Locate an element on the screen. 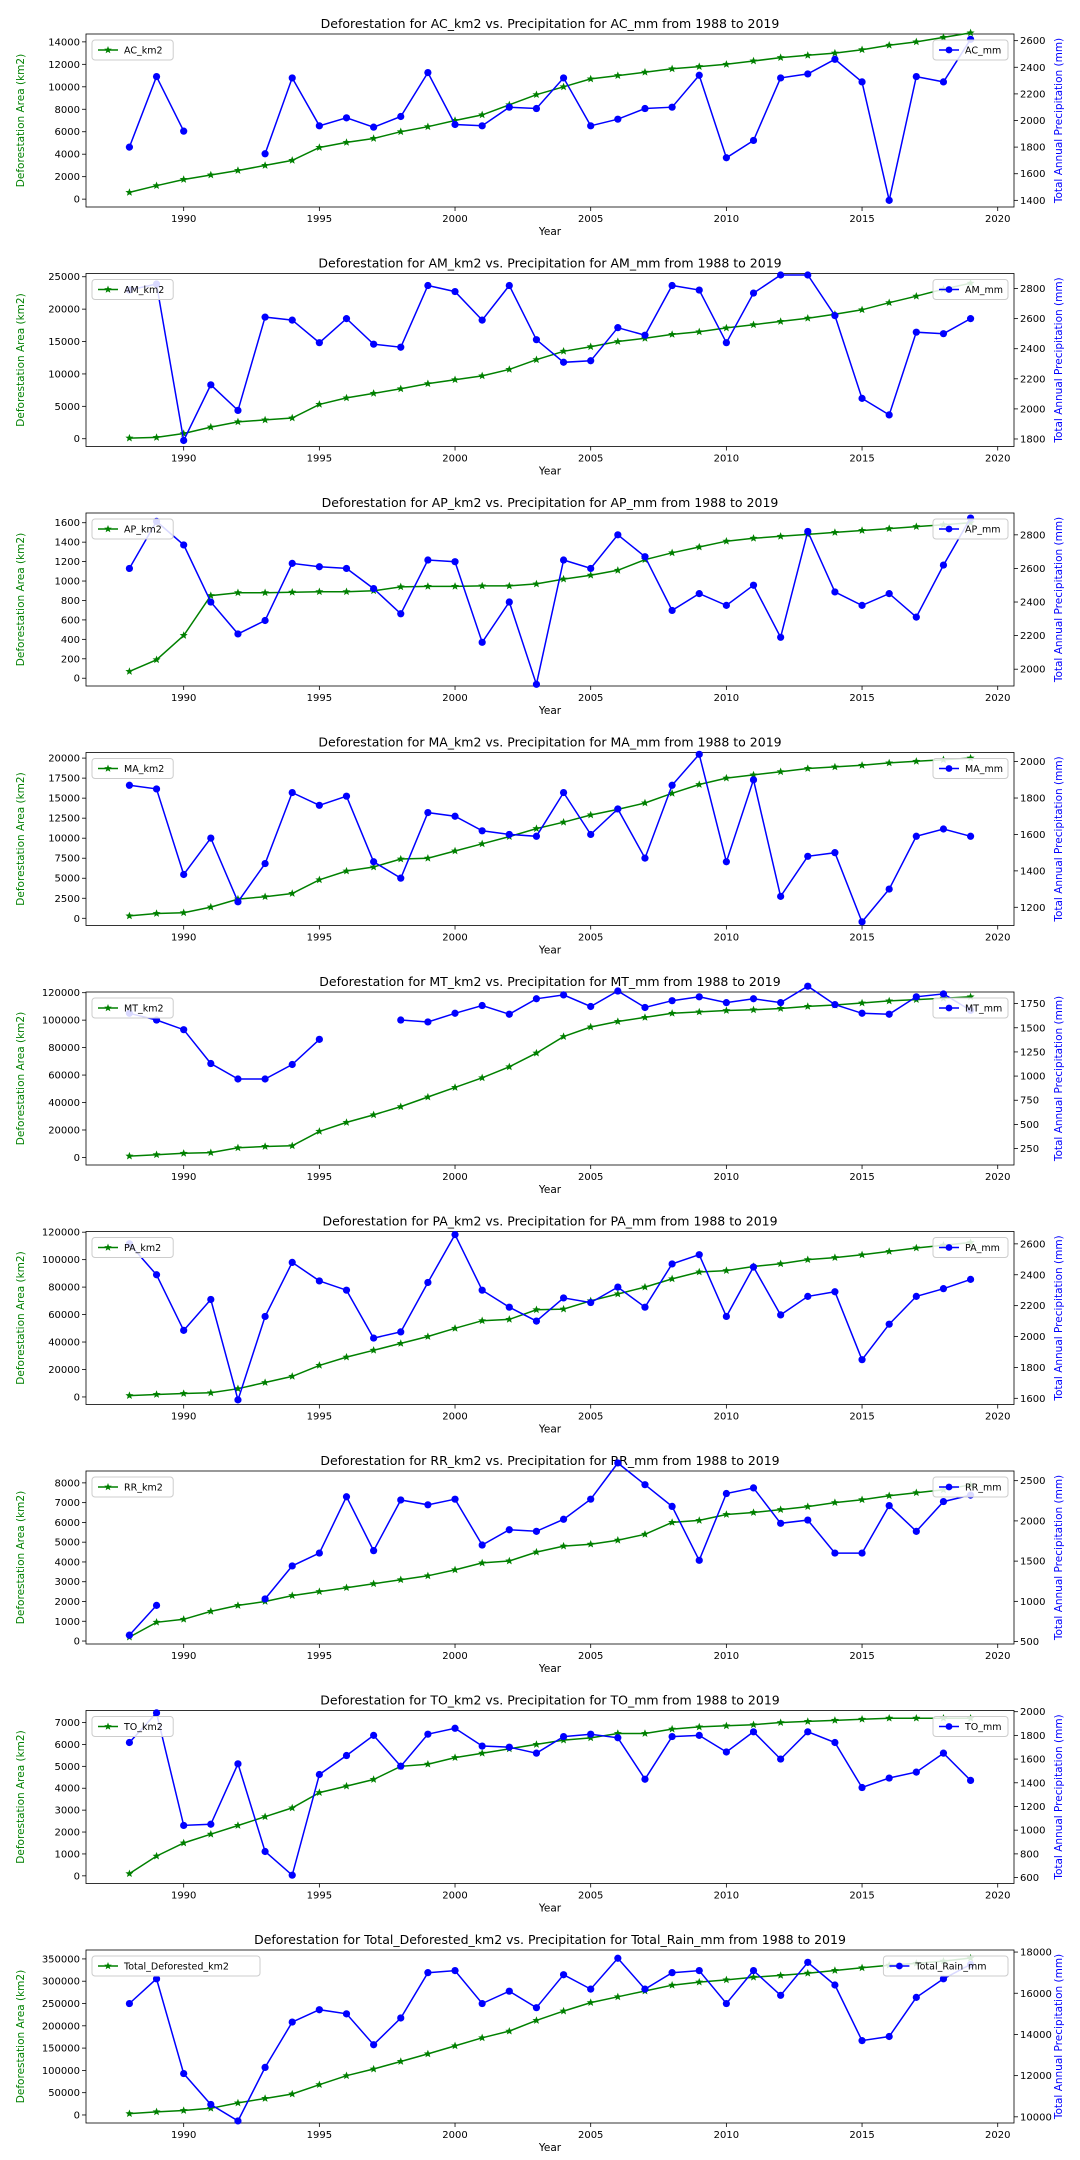  left-y-tick-label: 2000 is located at coordinates (67, 177).